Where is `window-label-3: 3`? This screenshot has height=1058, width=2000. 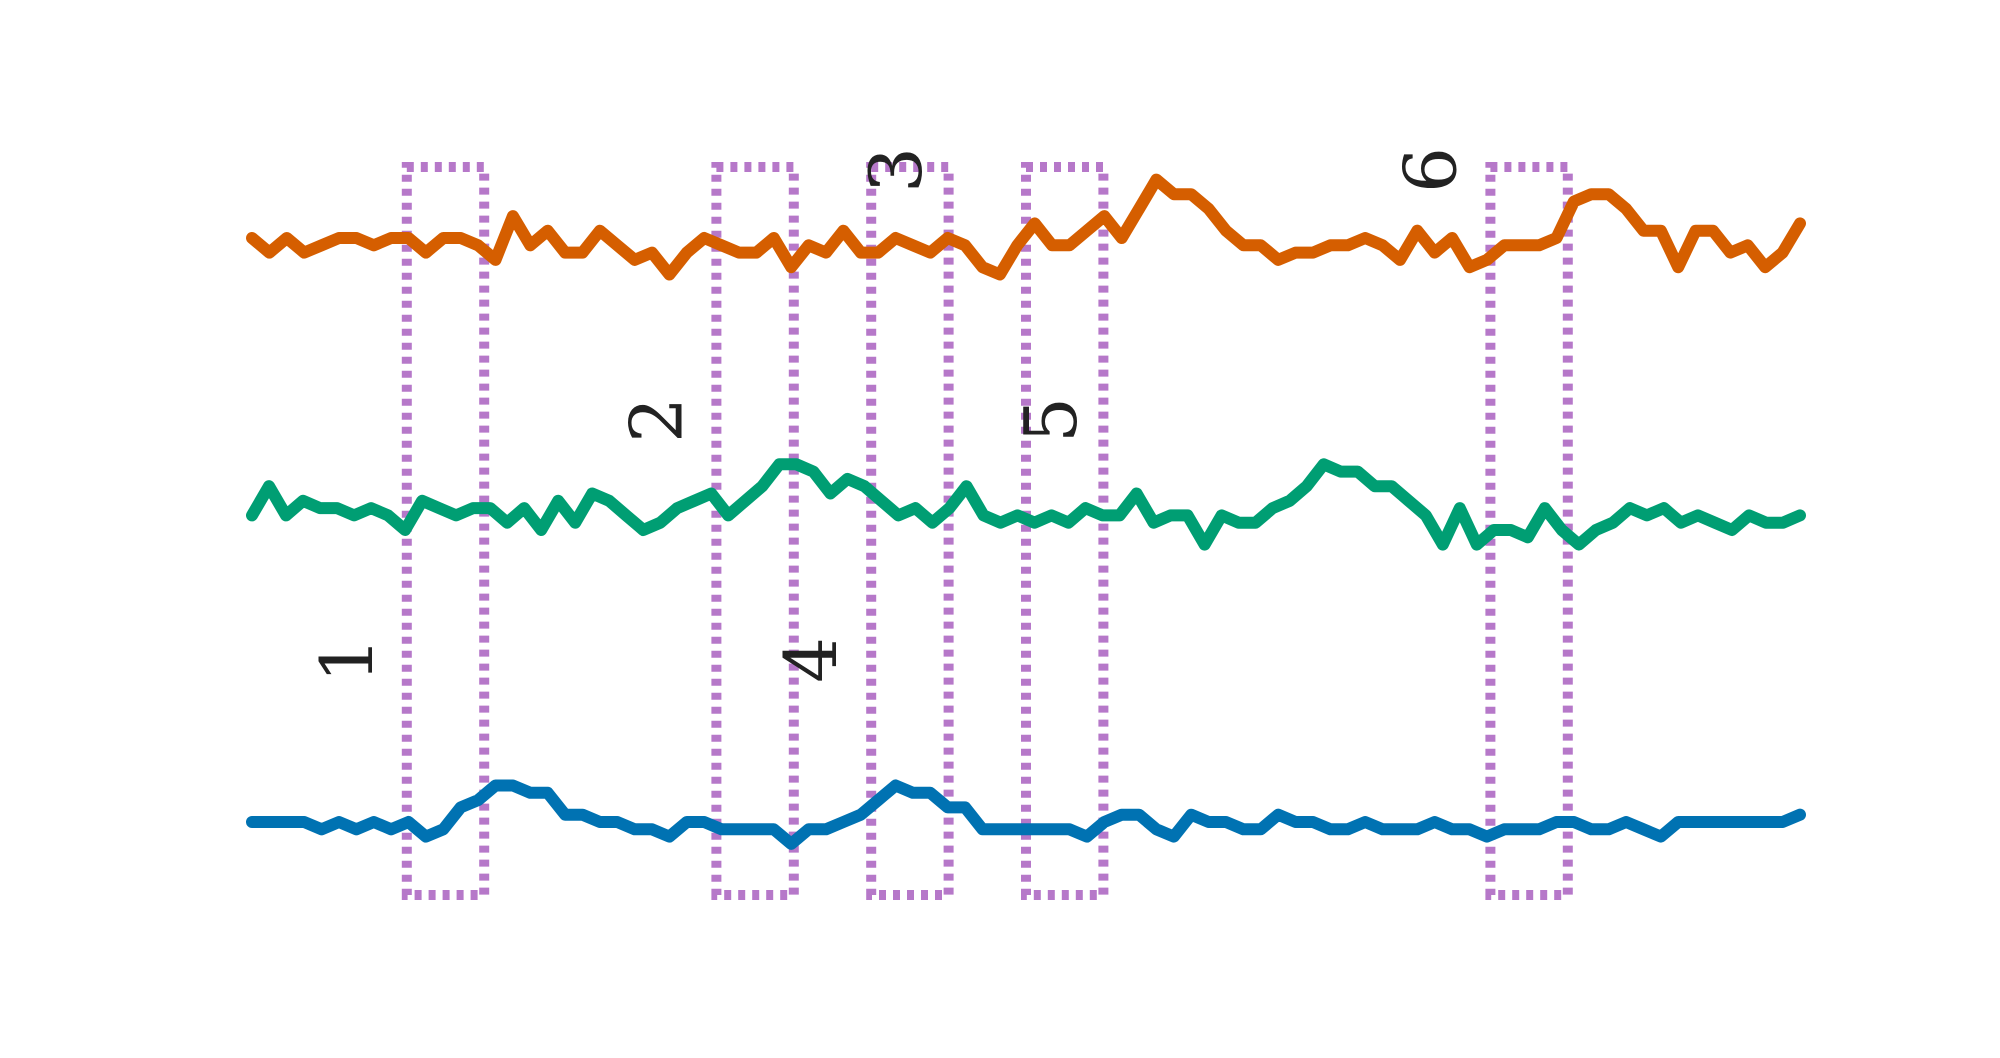
window-label-3: 3 is located at coordinates (896, 170).